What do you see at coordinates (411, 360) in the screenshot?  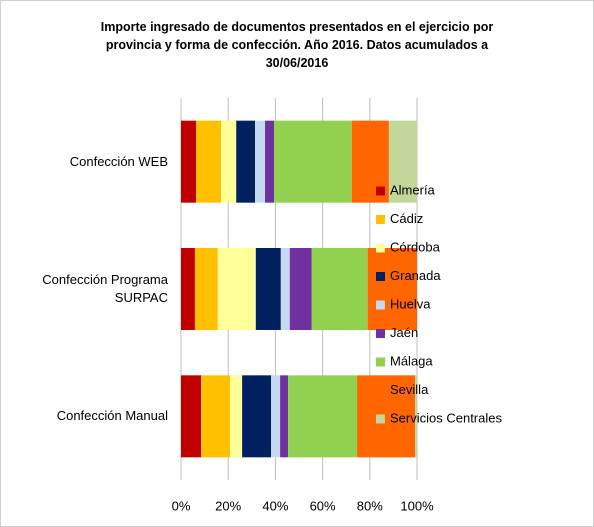 I see `legend-label: Málaga` at bounding box center [411, 360].